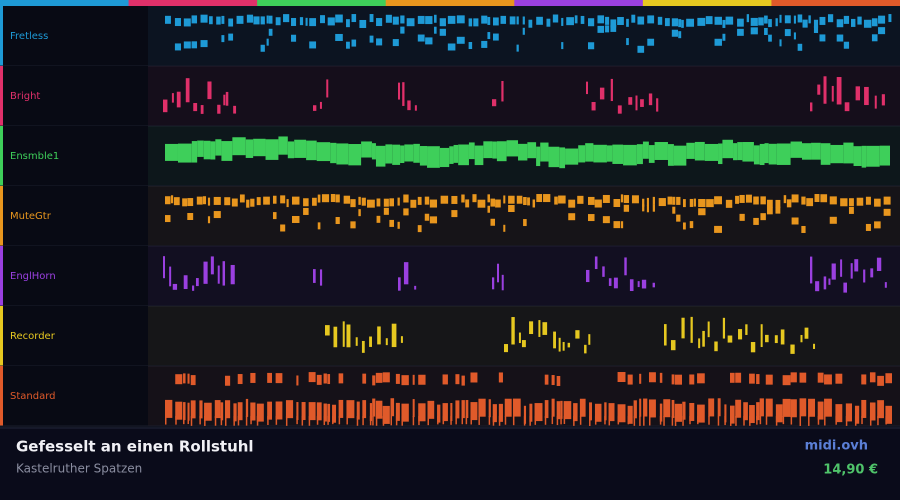  Describe the element at coordinates (850, 470) in the screenshot. I see `price: 14,90 €` at that location.